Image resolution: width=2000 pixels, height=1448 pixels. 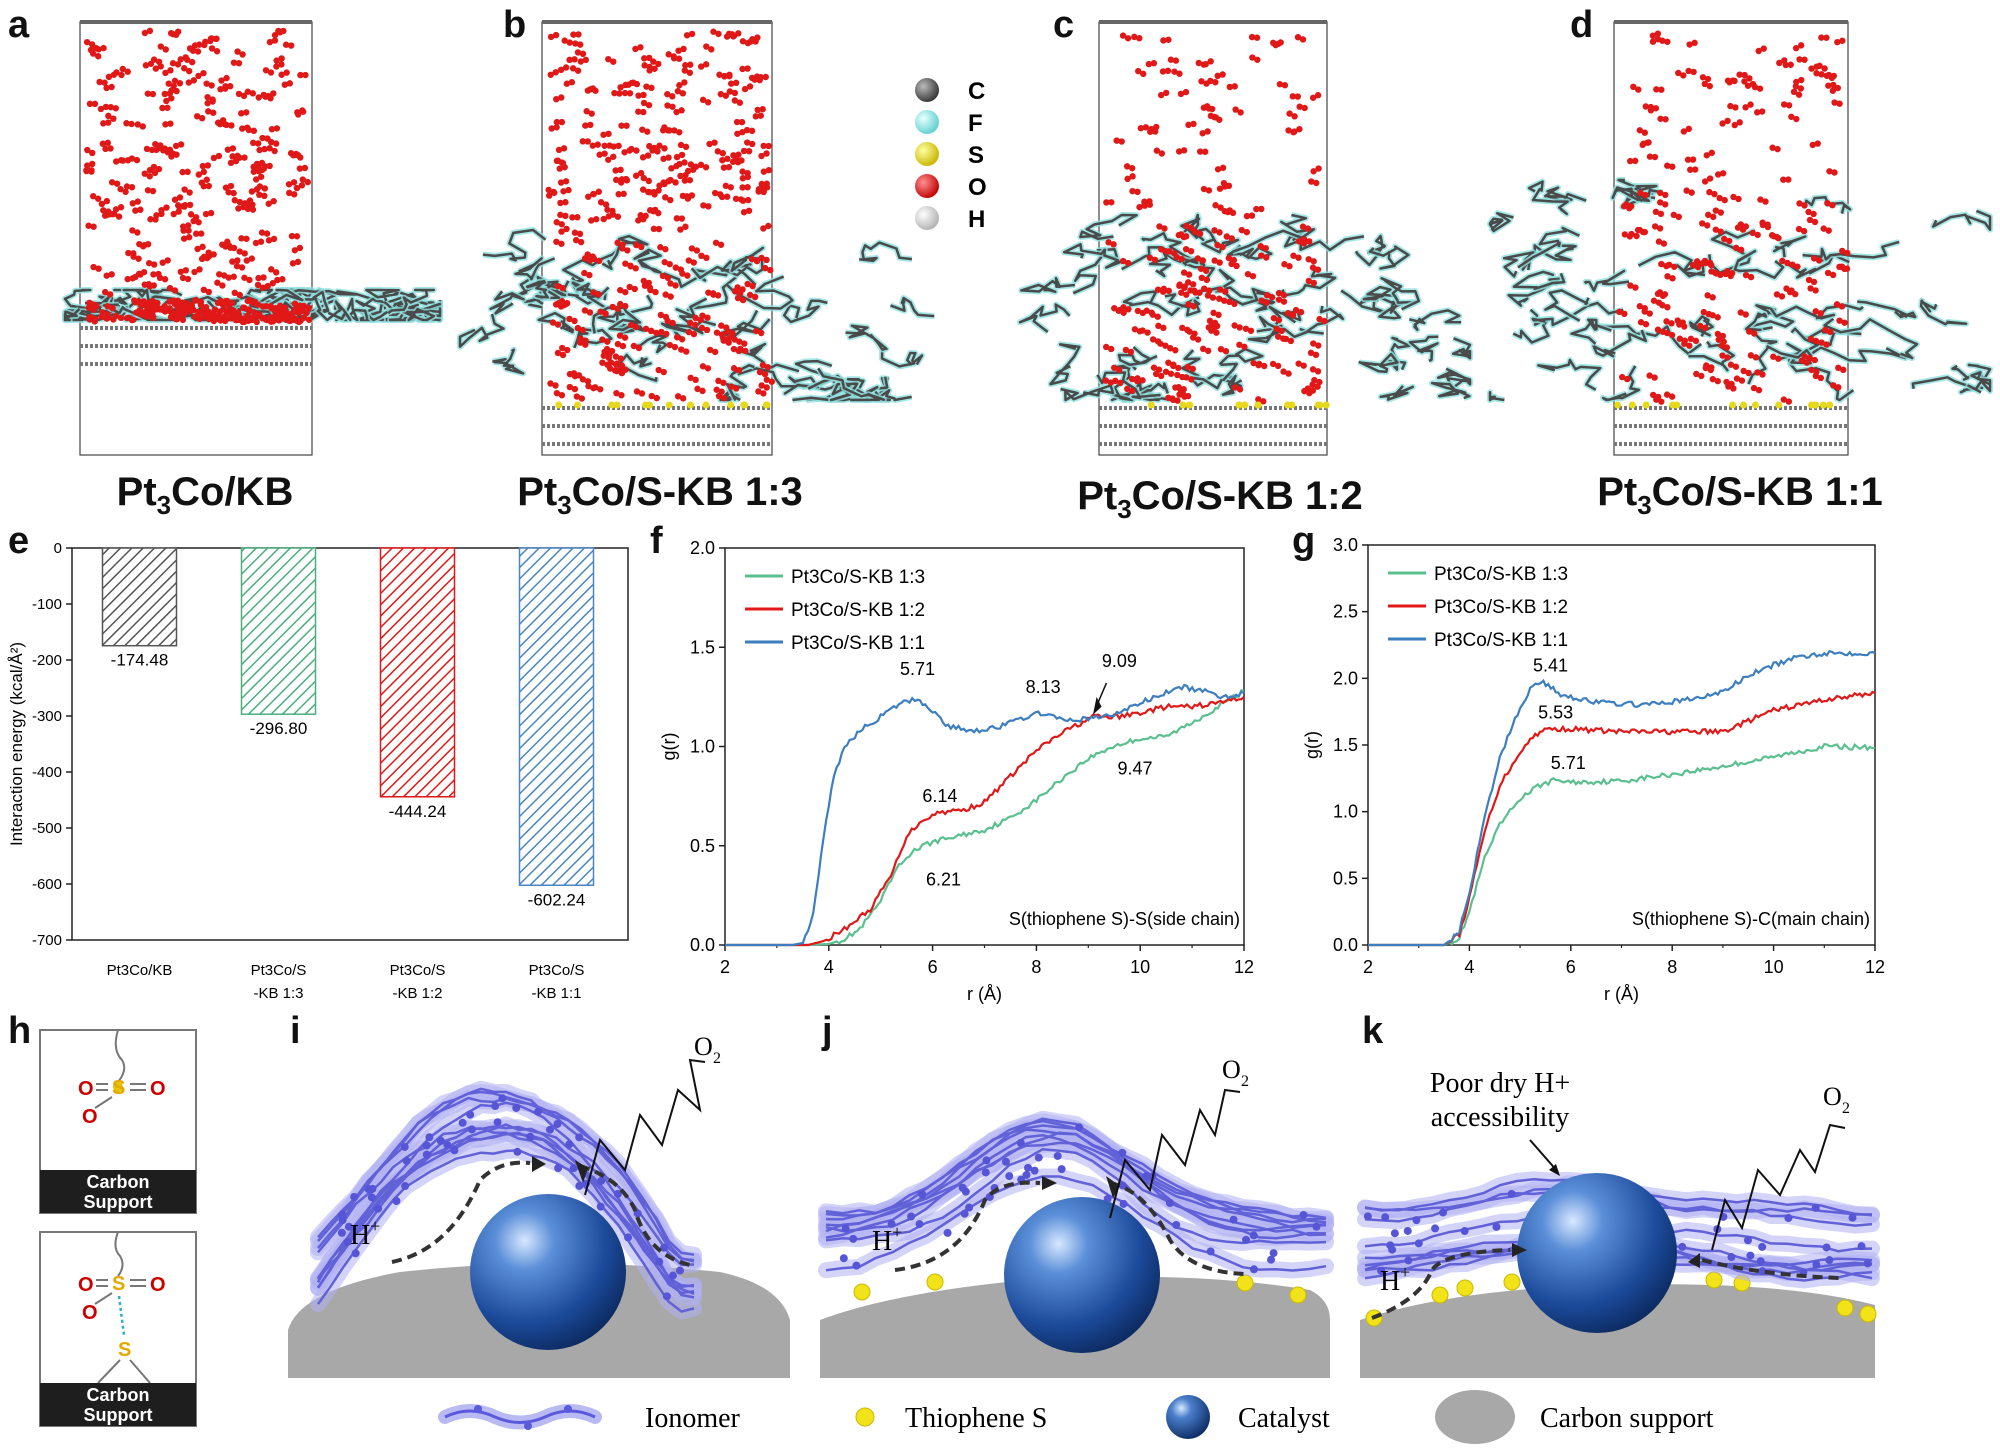 What do you see at coordinates (693, 1418) in the screenshot?
I see `legend-ionomer-label: Ionomer` at bounding box center [693, 1418].